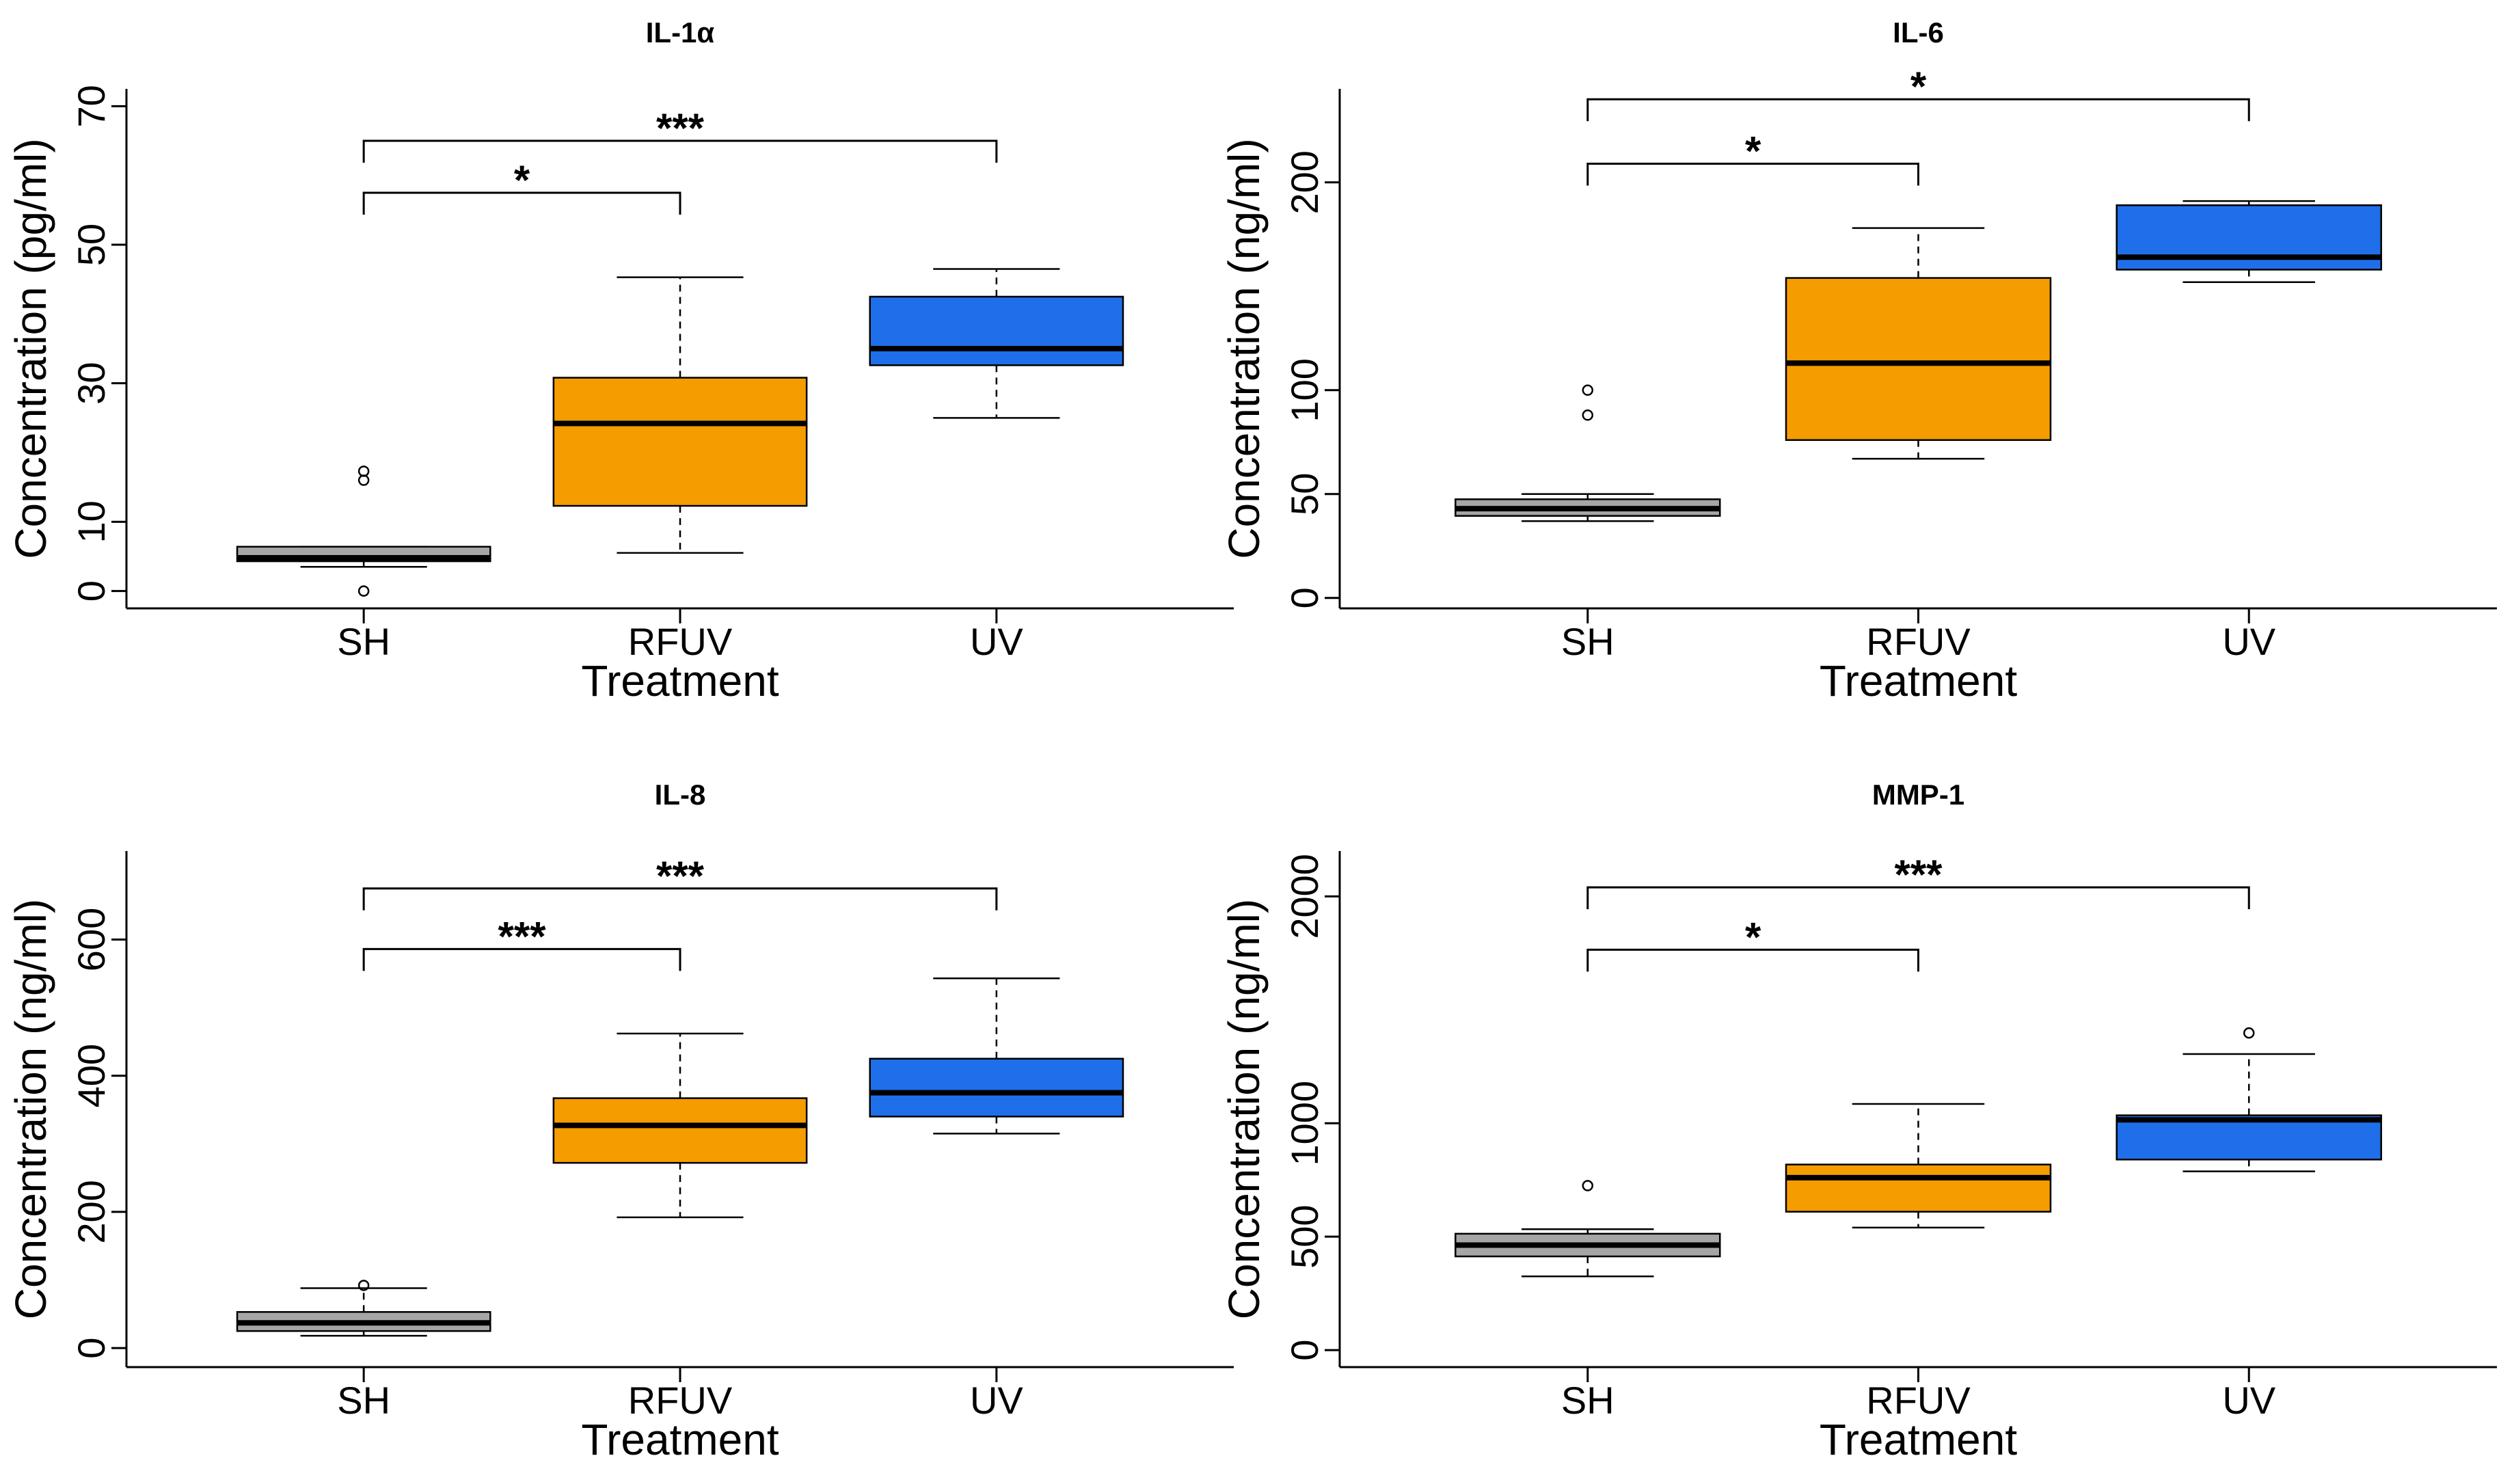 The image size is (2514, 1484). I want to click on chart-title: IL-1α, so click(680, 33).